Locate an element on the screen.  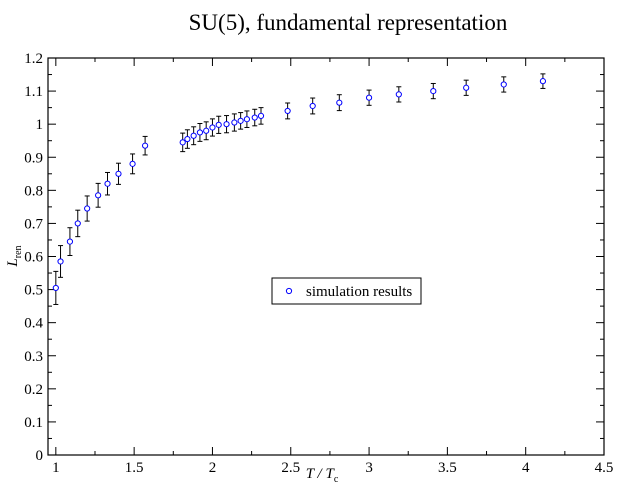
legend: simulation results is located at coordinates (346, 291).